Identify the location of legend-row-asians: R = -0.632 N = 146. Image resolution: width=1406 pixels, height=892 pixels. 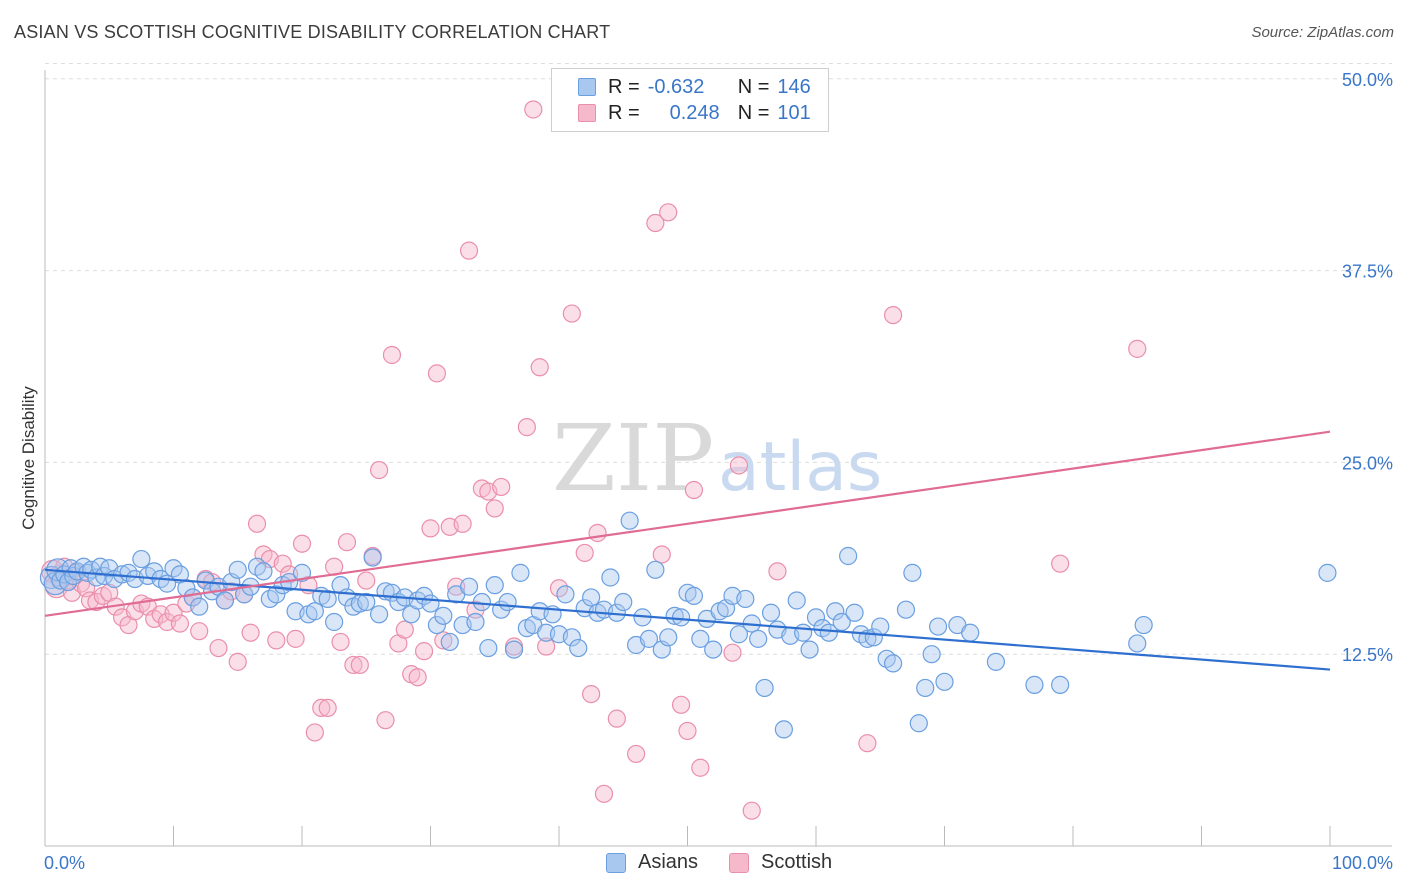
(694, 87).